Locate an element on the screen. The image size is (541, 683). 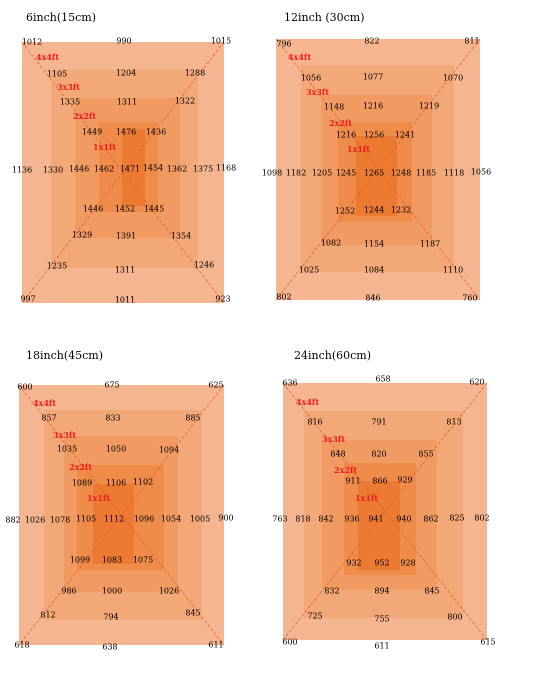
measurement-value: 1011 is located at coordinates (125, 300).